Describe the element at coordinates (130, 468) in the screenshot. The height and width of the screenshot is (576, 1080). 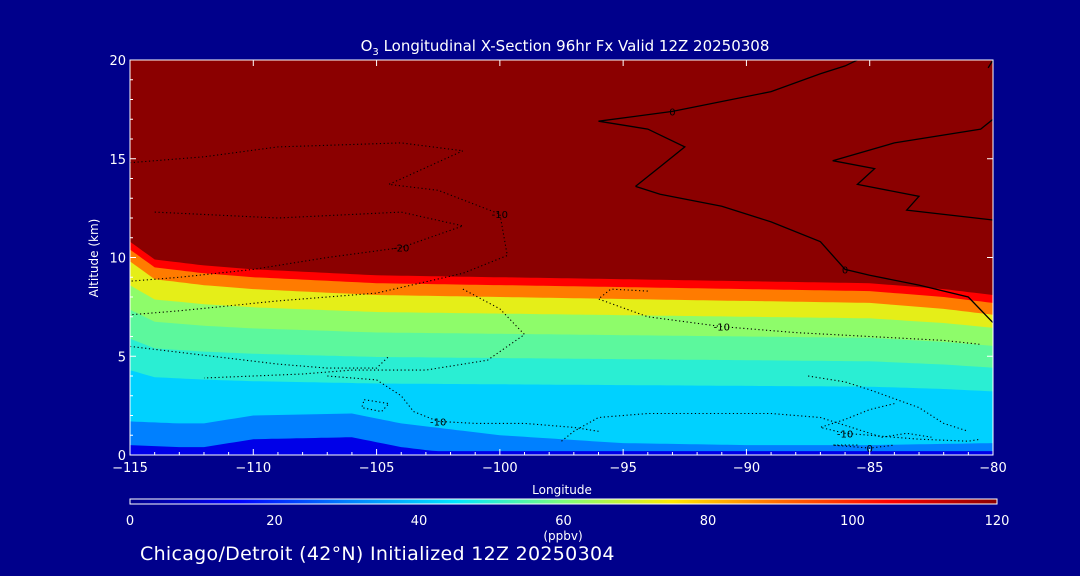
I see `x-tick-label: −115` at that location.